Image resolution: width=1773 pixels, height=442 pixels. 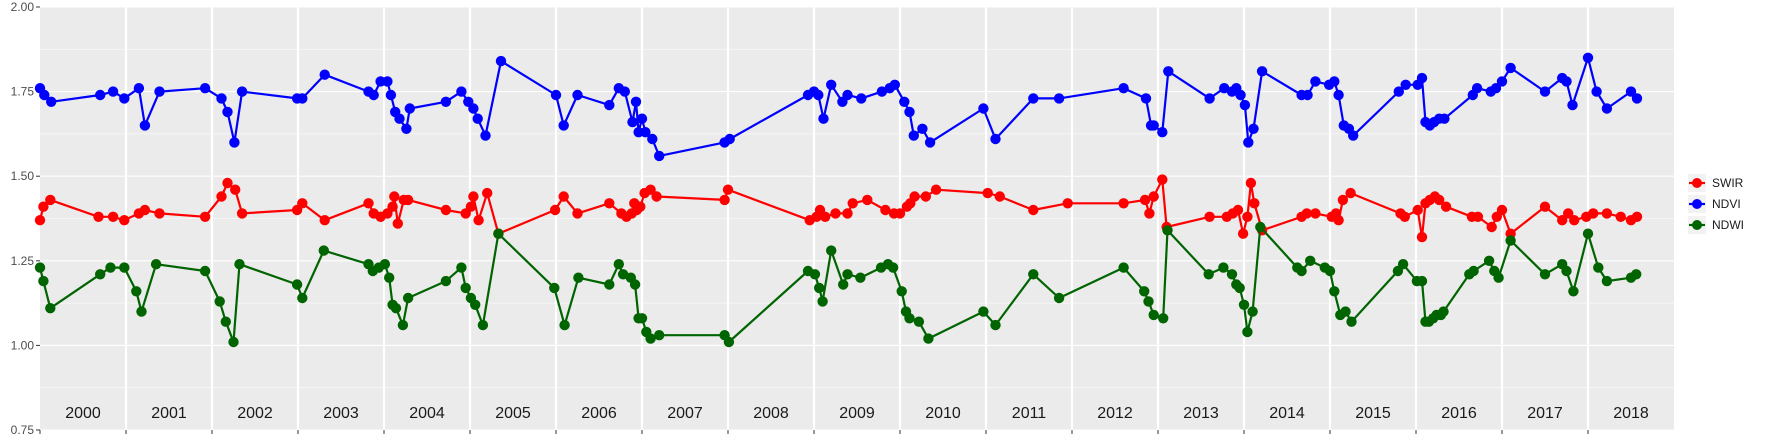 What do you see at coordinates (1728, 225) in the screenshot?
I see `legend-label: NDWI` at bounding box center [1728, 225].